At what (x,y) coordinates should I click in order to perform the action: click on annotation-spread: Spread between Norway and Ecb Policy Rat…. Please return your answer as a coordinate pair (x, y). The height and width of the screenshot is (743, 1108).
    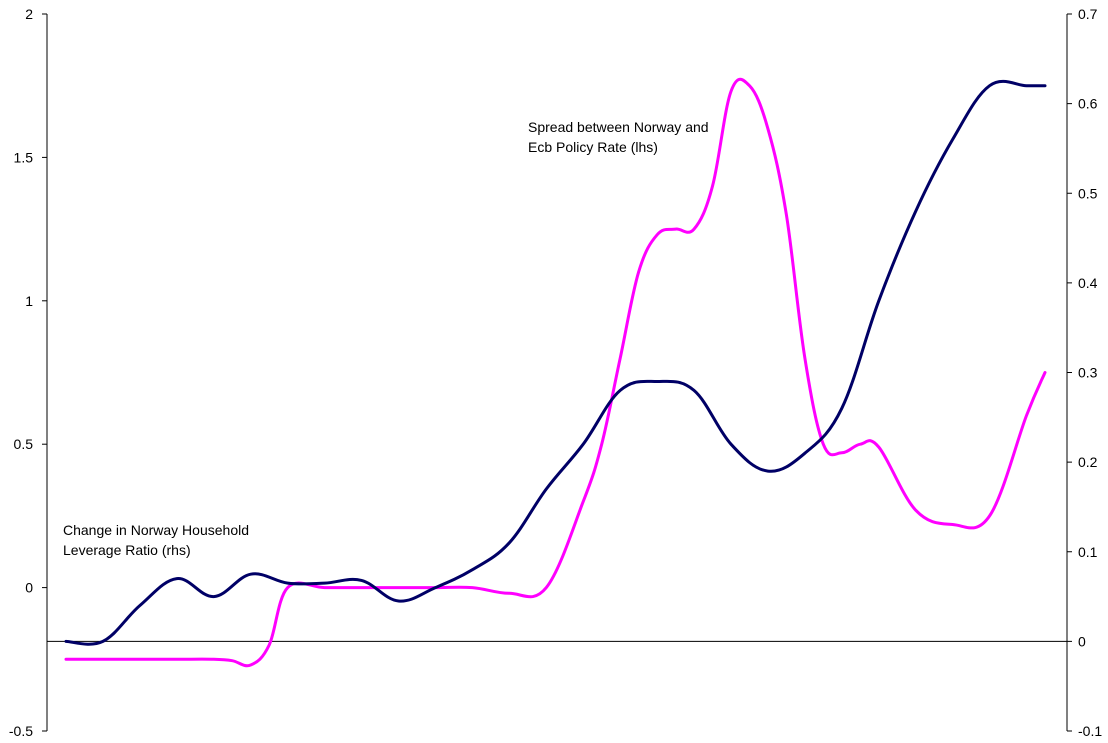
    Looking at the image, I should click on (618, 137).